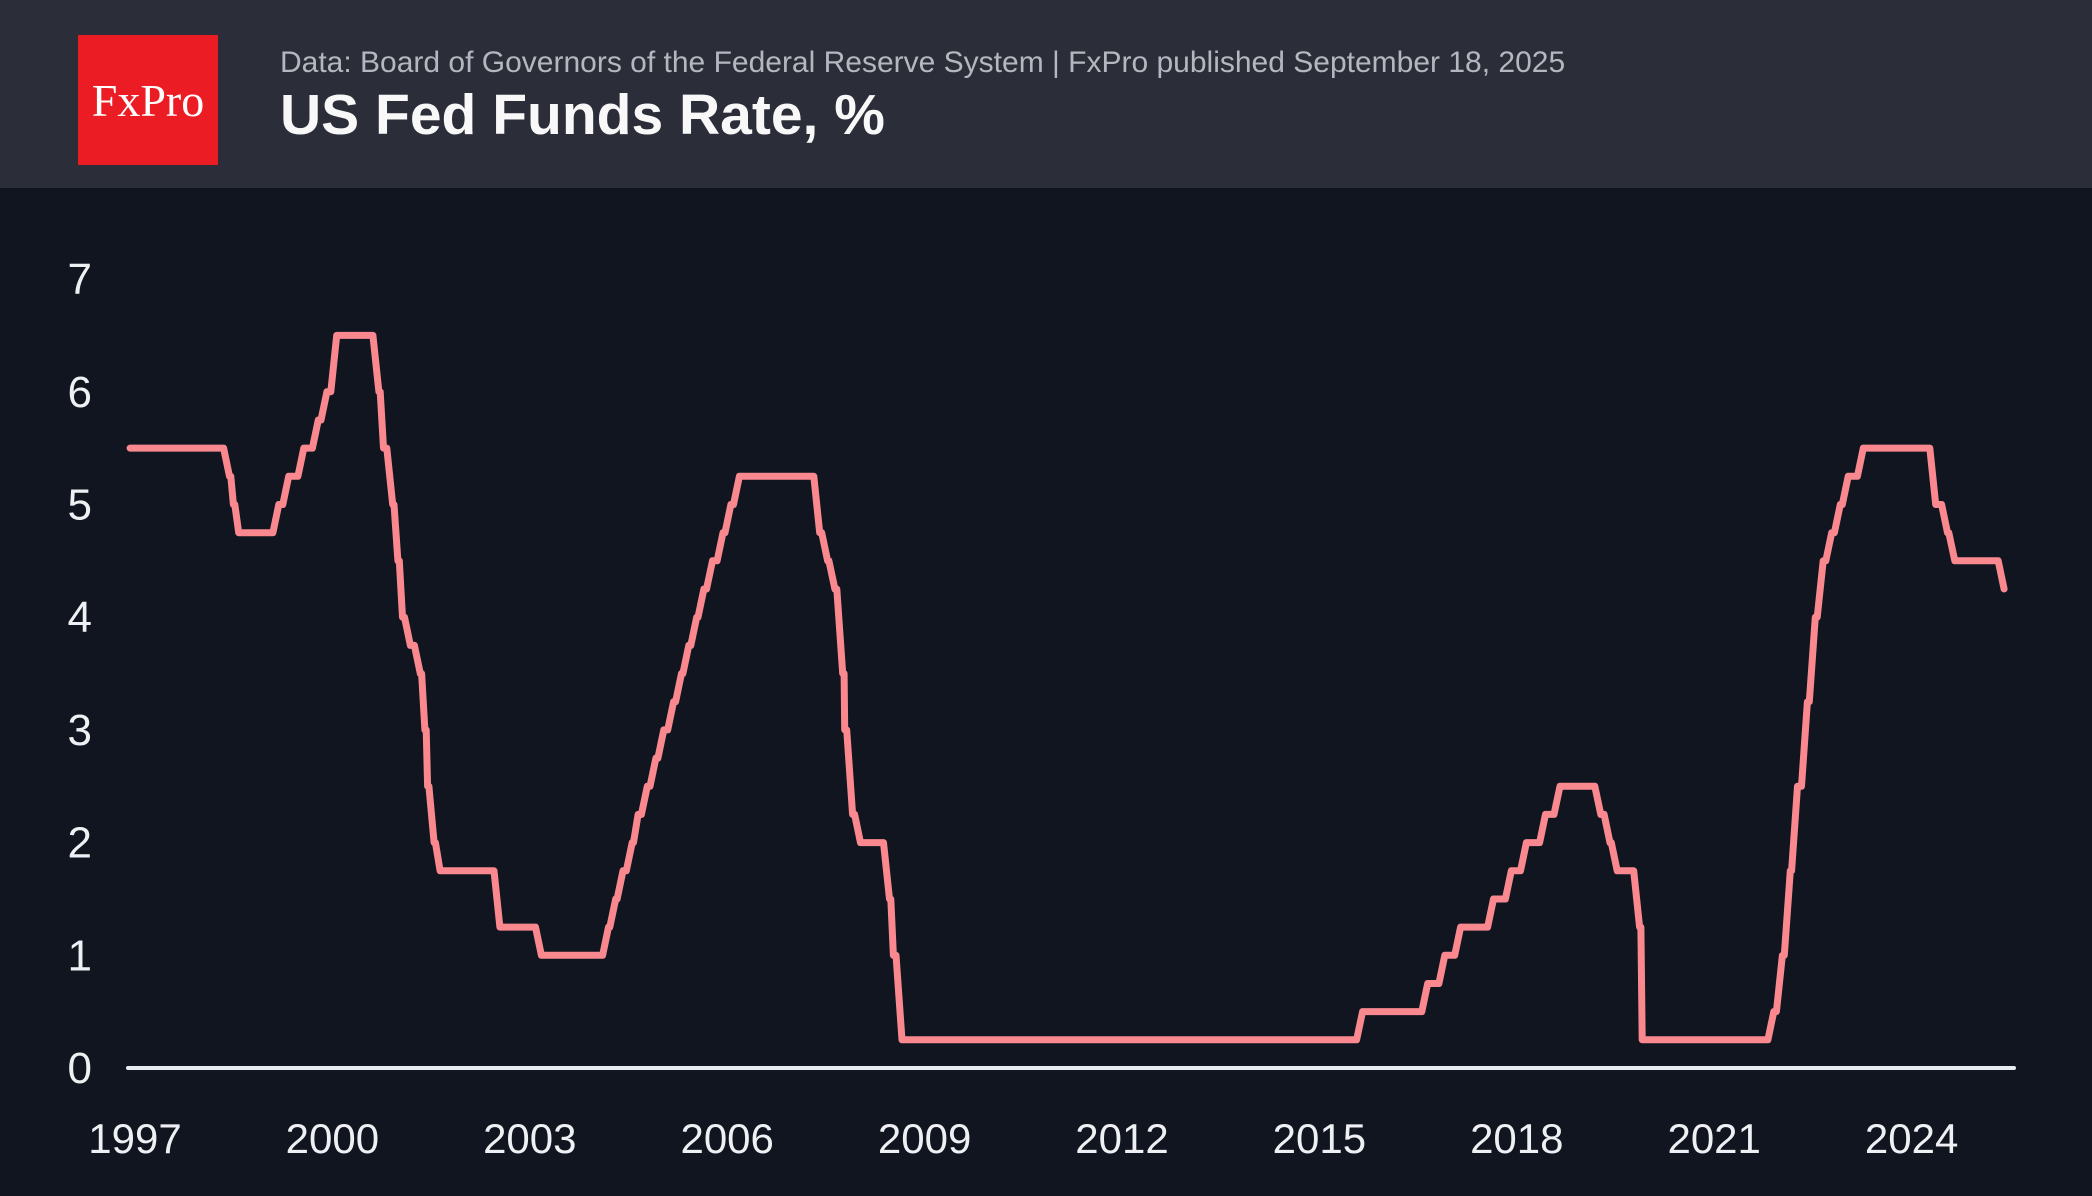 The image size is (2092, 1196). I want to click on x-tick-label: 2015, so click(1319, 1138).